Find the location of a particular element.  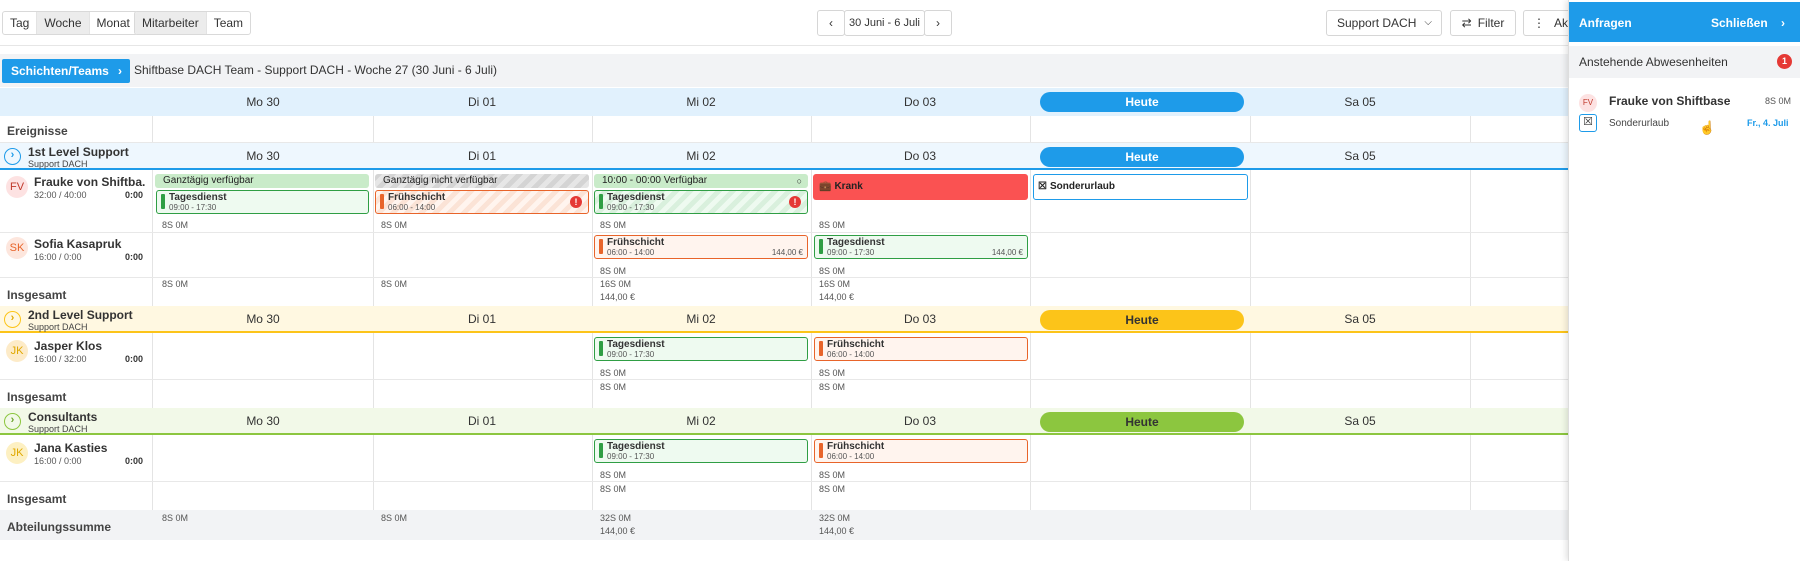

absence-label: Sonderurlaub is located at coordinates (1082, 186).